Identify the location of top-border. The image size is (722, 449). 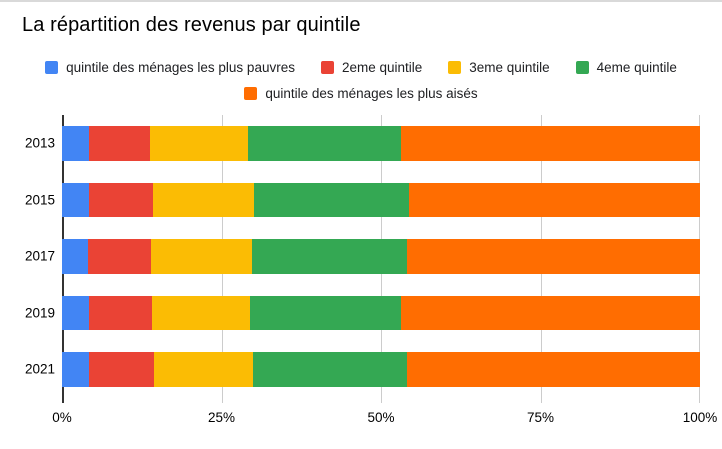
(361, 1).